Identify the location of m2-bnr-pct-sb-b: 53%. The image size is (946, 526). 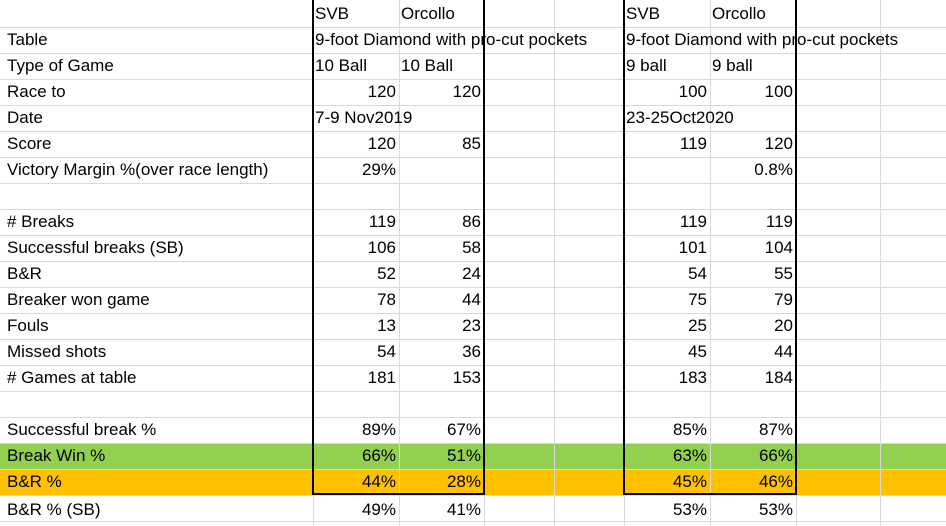
(775, 509).